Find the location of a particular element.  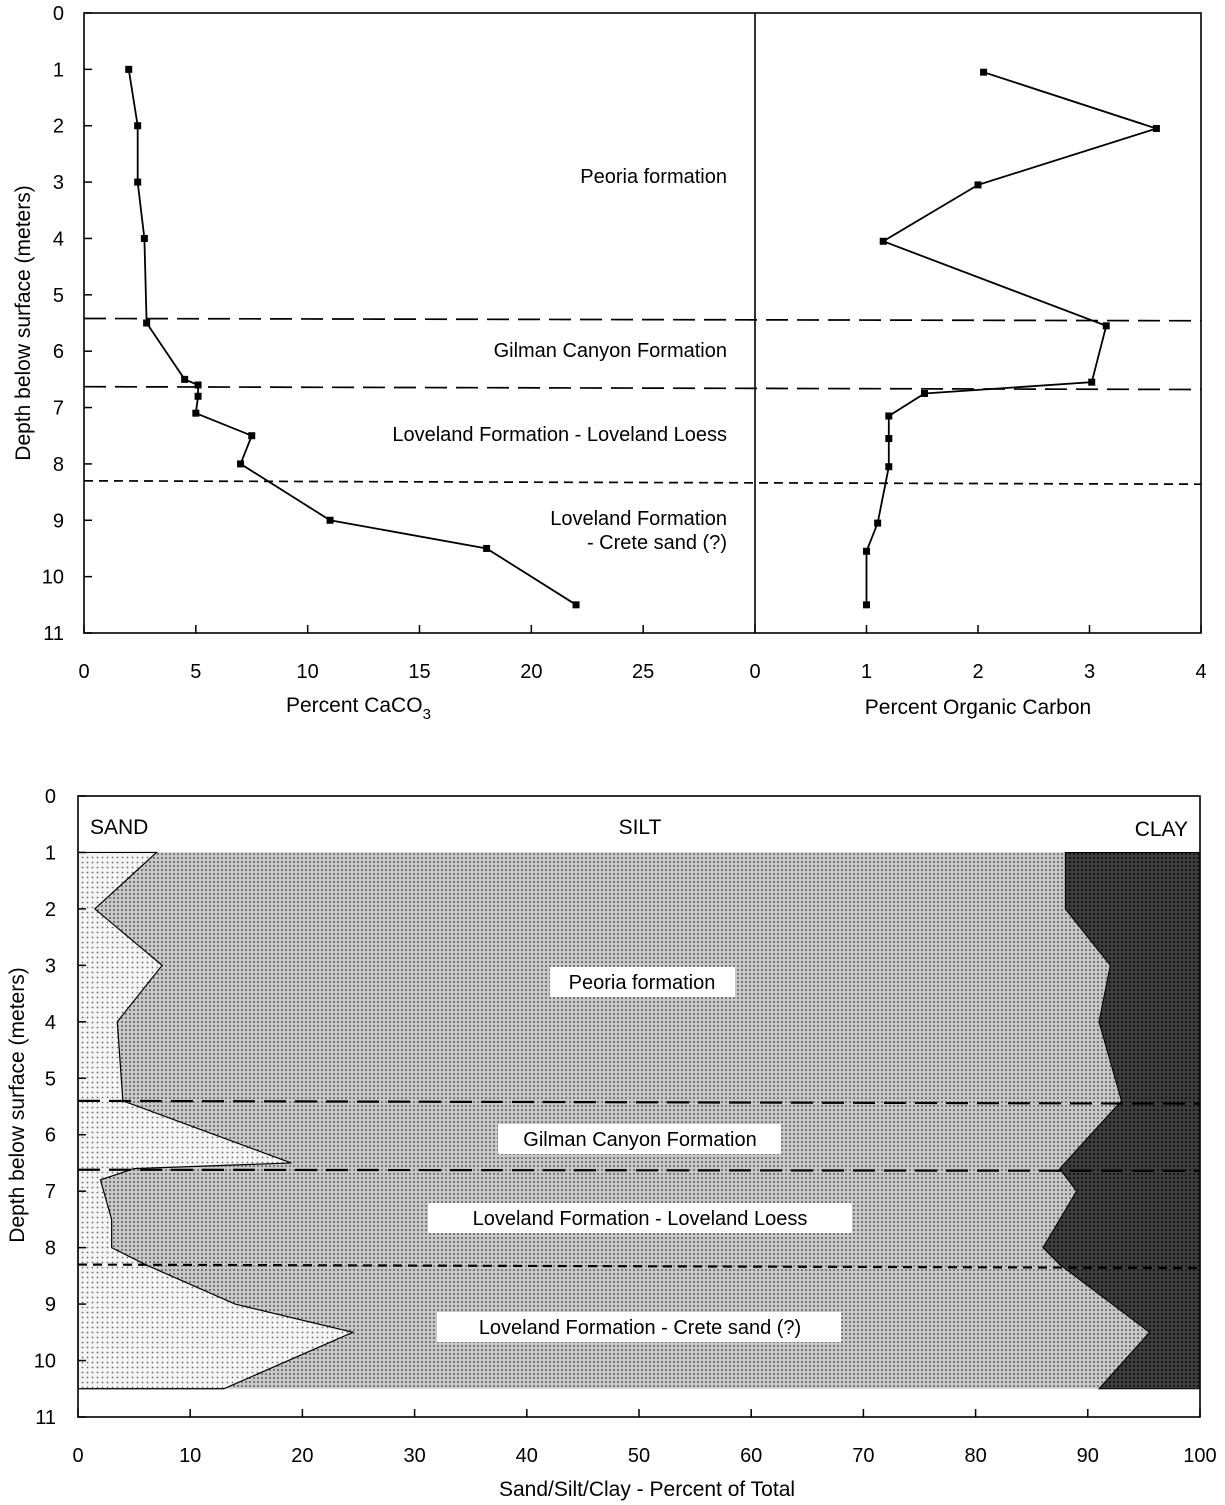

organic-carbon-x-tick-label: 1 is located at coordinates (866, 672).